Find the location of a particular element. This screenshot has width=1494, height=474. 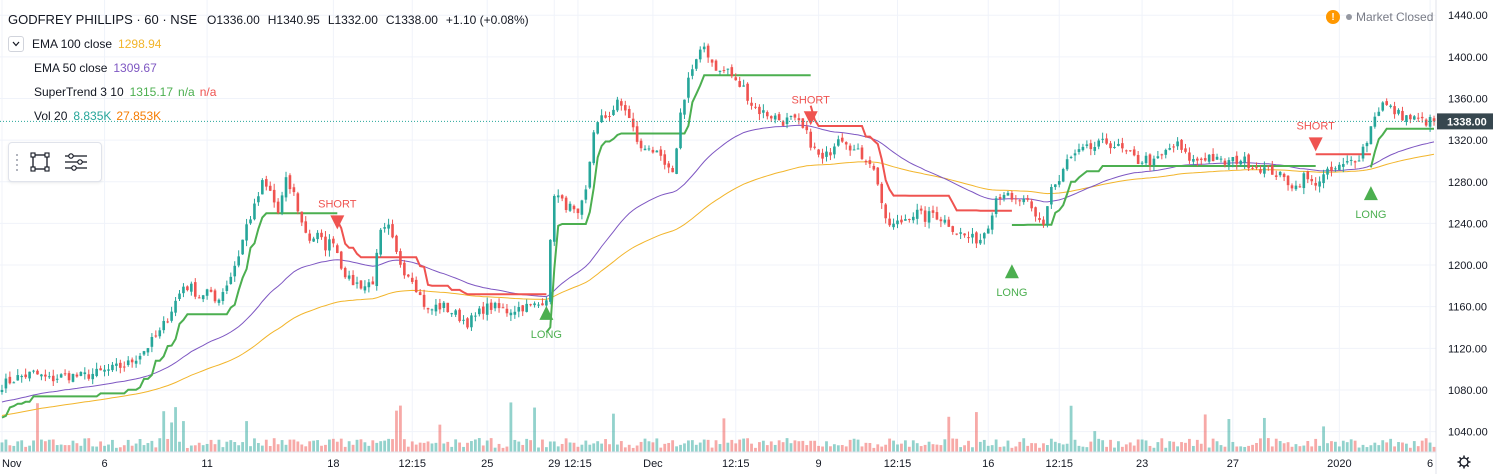

supertrend-extra2: n/a is located at coordinates (208, 92).